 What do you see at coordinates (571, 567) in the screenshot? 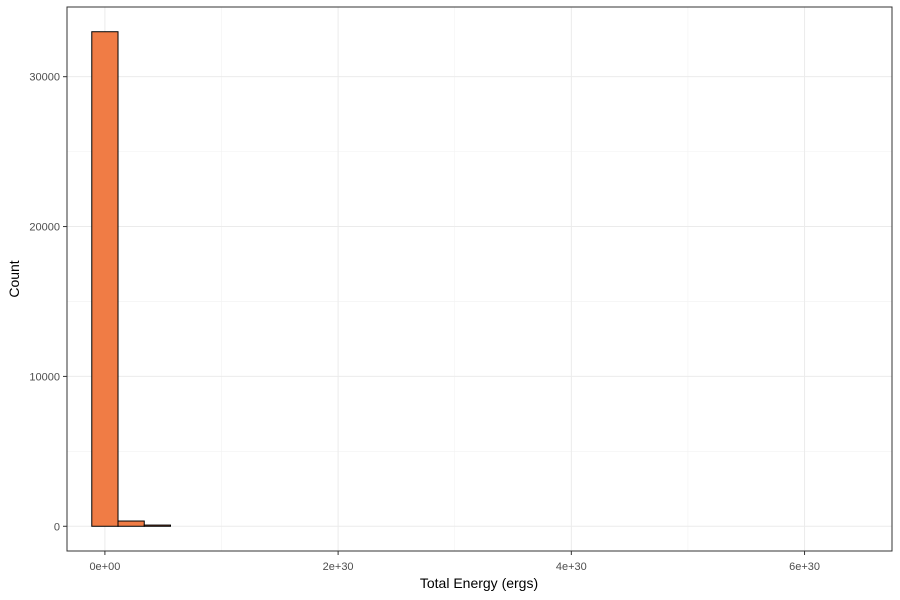
I see `x-tick-label: 4e+30` at bounding box center [571, 567].